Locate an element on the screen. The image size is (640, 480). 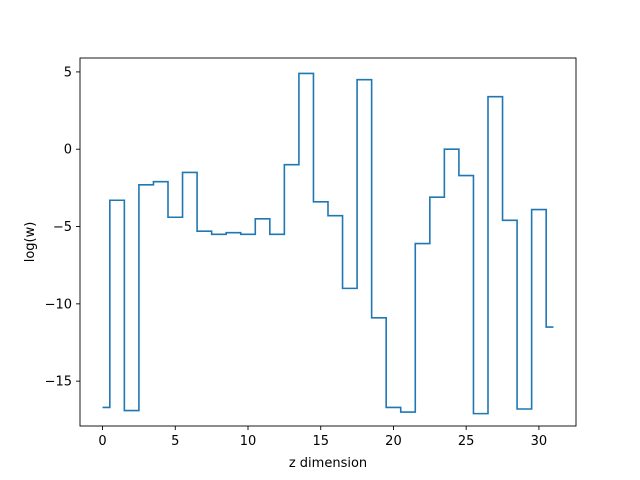
y-tick-label: −15 is located at coordinates (58, 382).